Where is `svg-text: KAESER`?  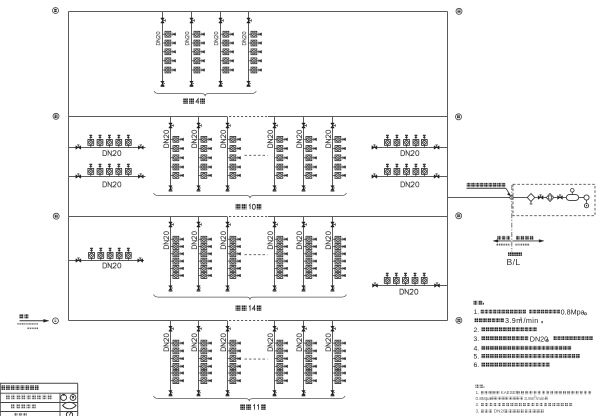 svg-text: KAESER is located at coordinates (510, 392).